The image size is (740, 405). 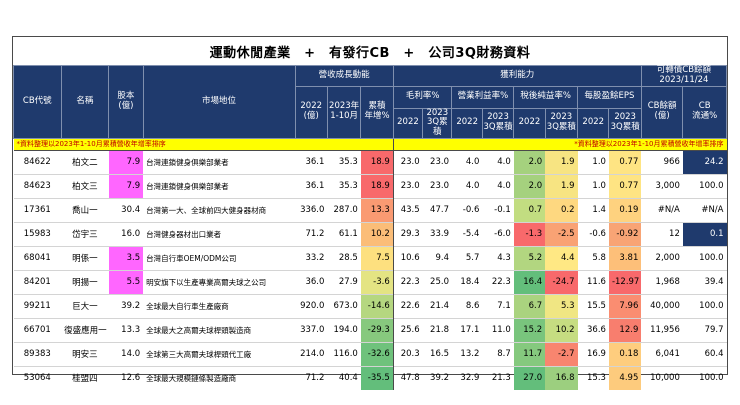 I want to click on eps-2022-cell: 5.8, so click(x=593, y=258).